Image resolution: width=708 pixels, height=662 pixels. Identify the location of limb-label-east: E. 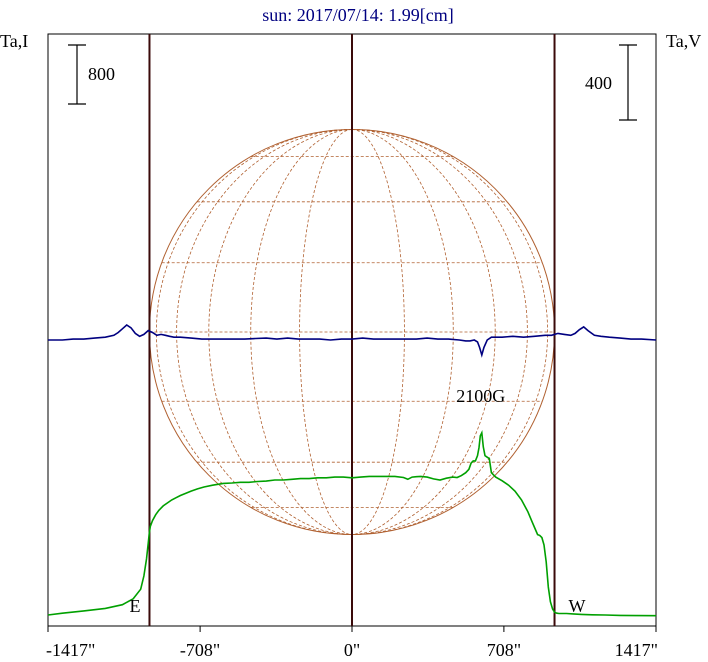
(134, 606).